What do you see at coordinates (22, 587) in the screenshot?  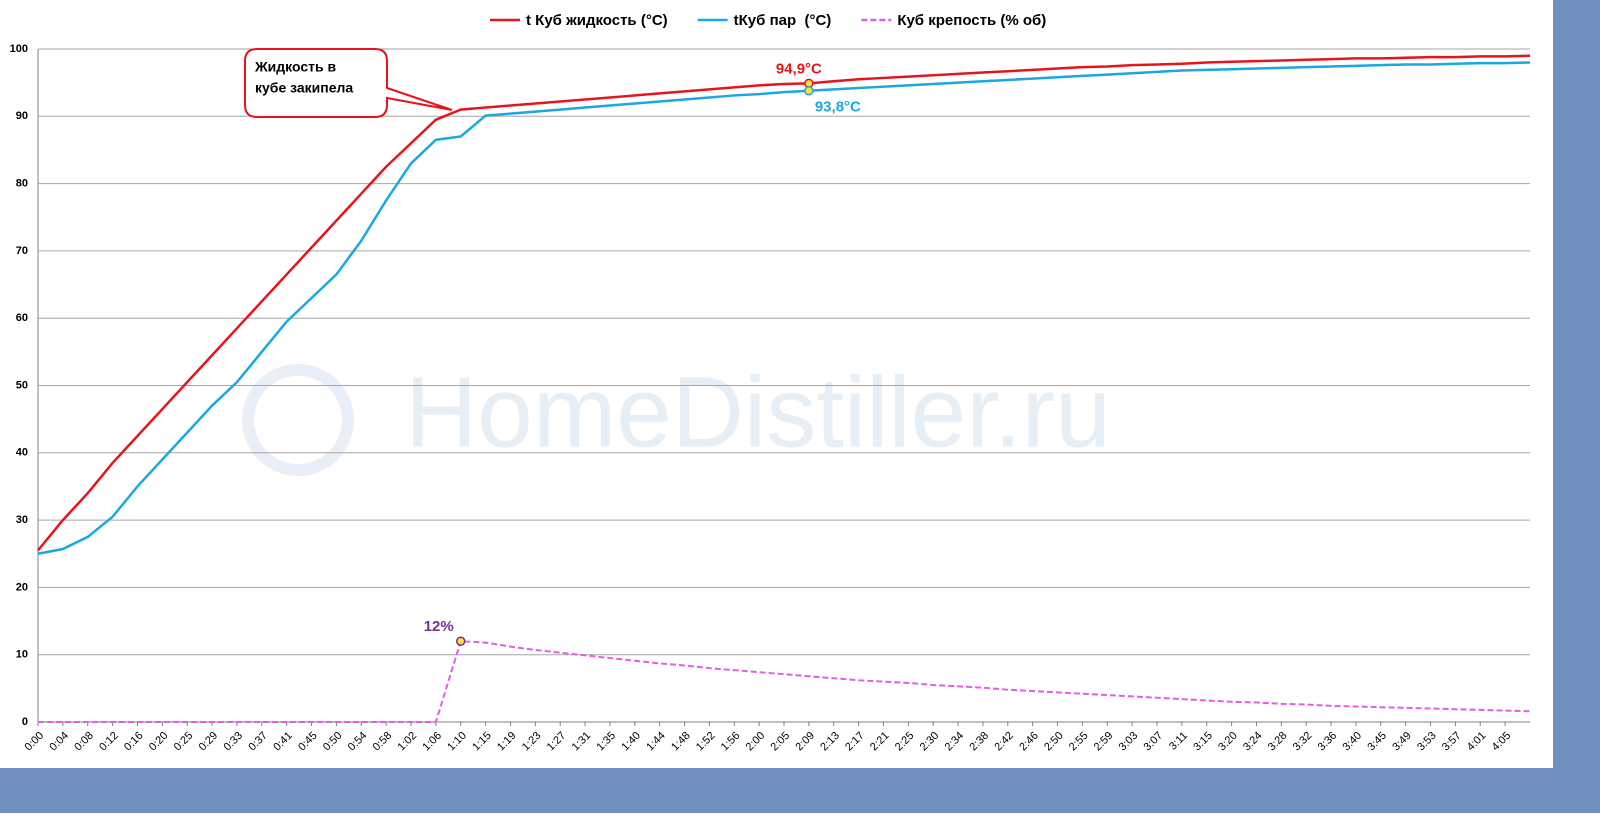 I see `y-tick-label: 20` at bounding box center [22, 587].